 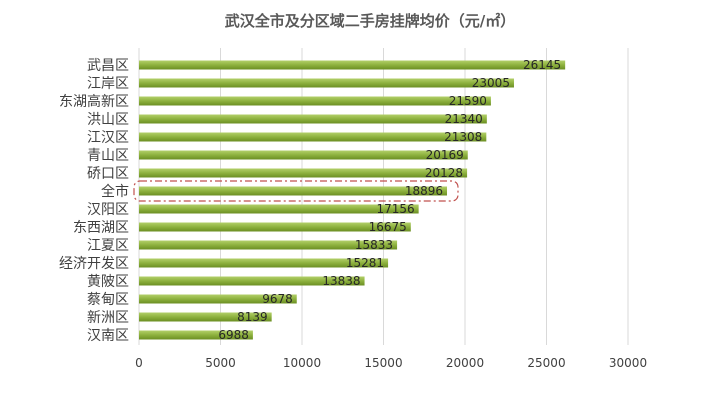 I want to click on x-tick-label: 0, so click(x=139, y=363).